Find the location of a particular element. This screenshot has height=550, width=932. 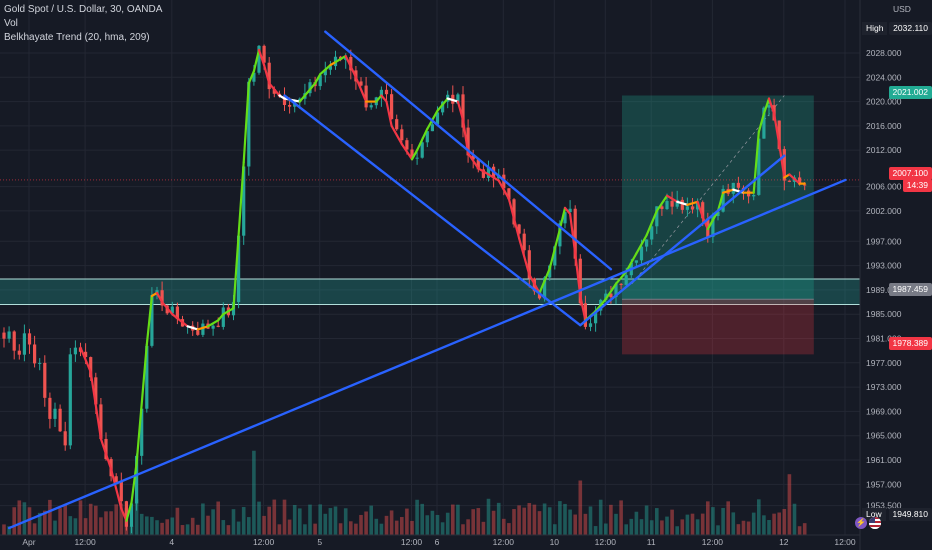

y-tick-label: 1969.000 is located at coordinates (884, 411).